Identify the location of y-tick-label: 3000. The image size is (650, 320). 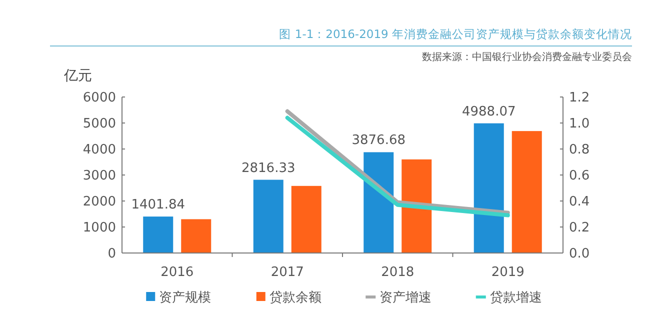
(99, 176).